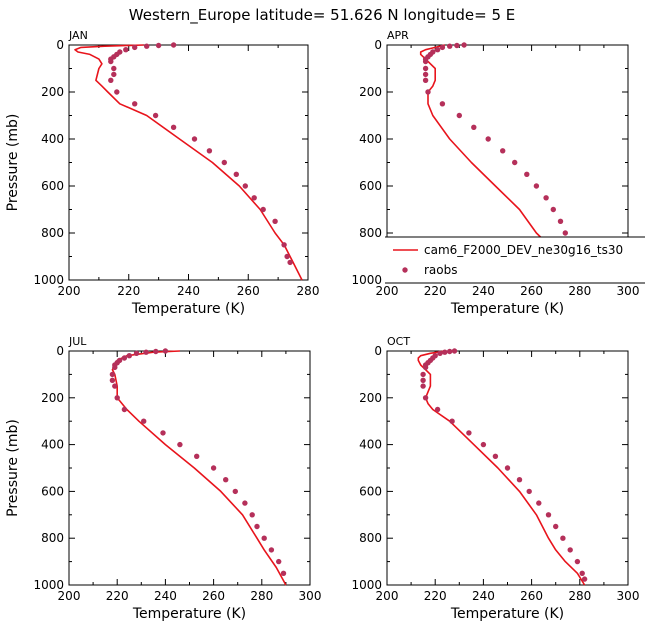  Describe the element at coordinates (523, 250) in the screenshot. I see `legend-model-label: cam6_F2000_DEV_ne30g16_ts30` at that location.